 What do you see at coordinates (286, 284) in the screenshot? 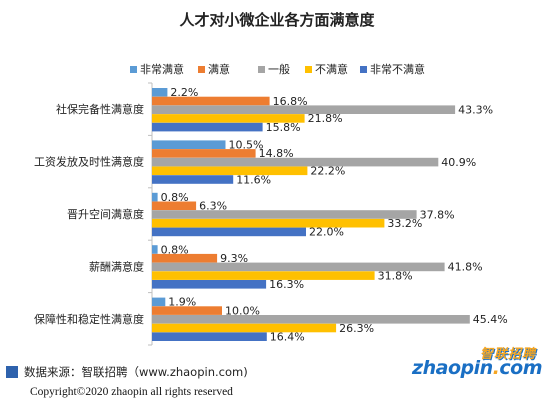
I see `data-label-3-4: 16.3%` at bounding box center [286, 284].